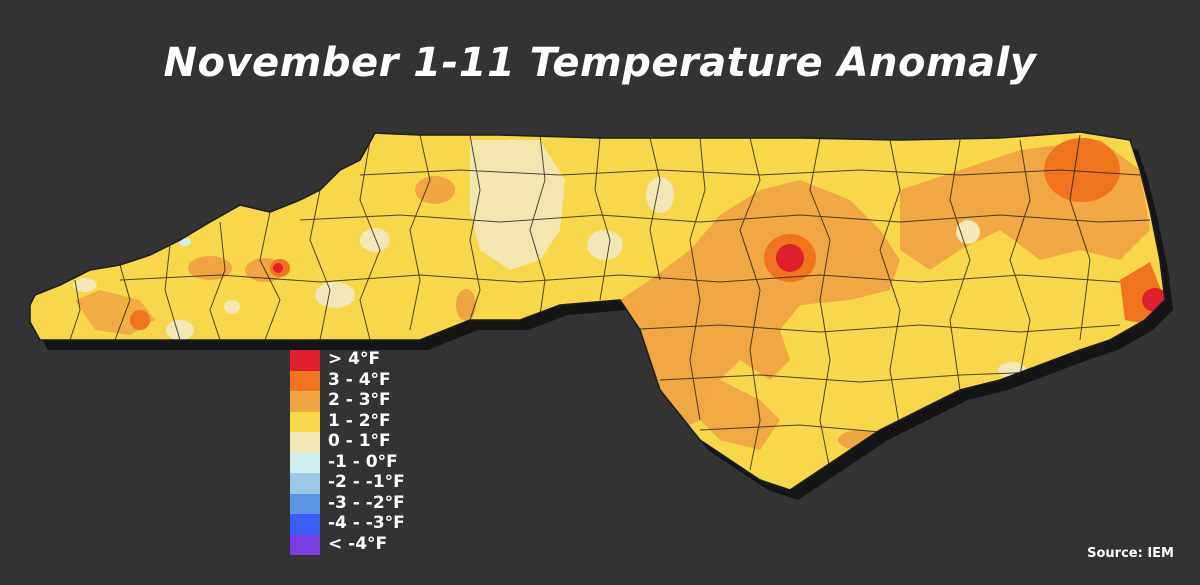 The height and width of the screenshot is (585, 1200). I want to click on legend-item: 1 - 2°F, so click(360, 421).